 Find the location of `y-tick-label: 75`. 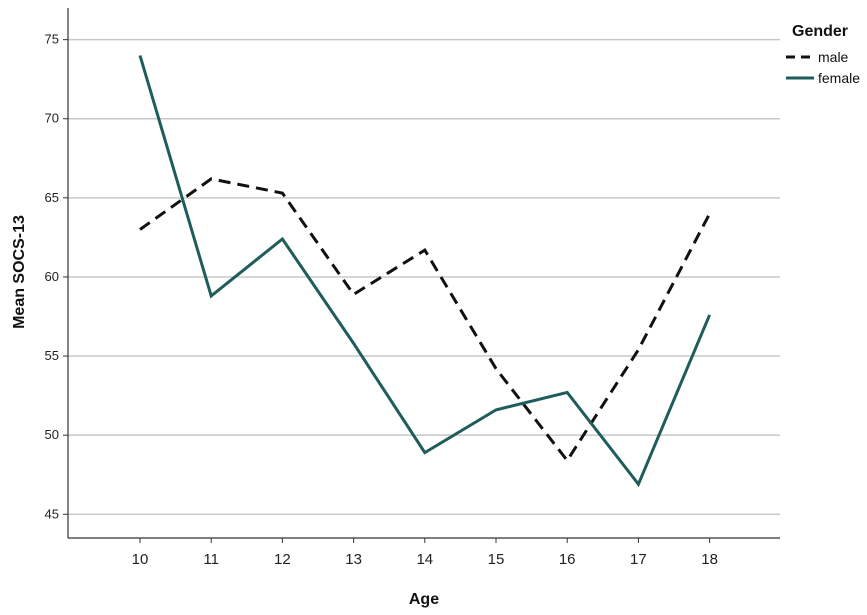

y-tick-label: 75 is located at coordinates (52, 39).